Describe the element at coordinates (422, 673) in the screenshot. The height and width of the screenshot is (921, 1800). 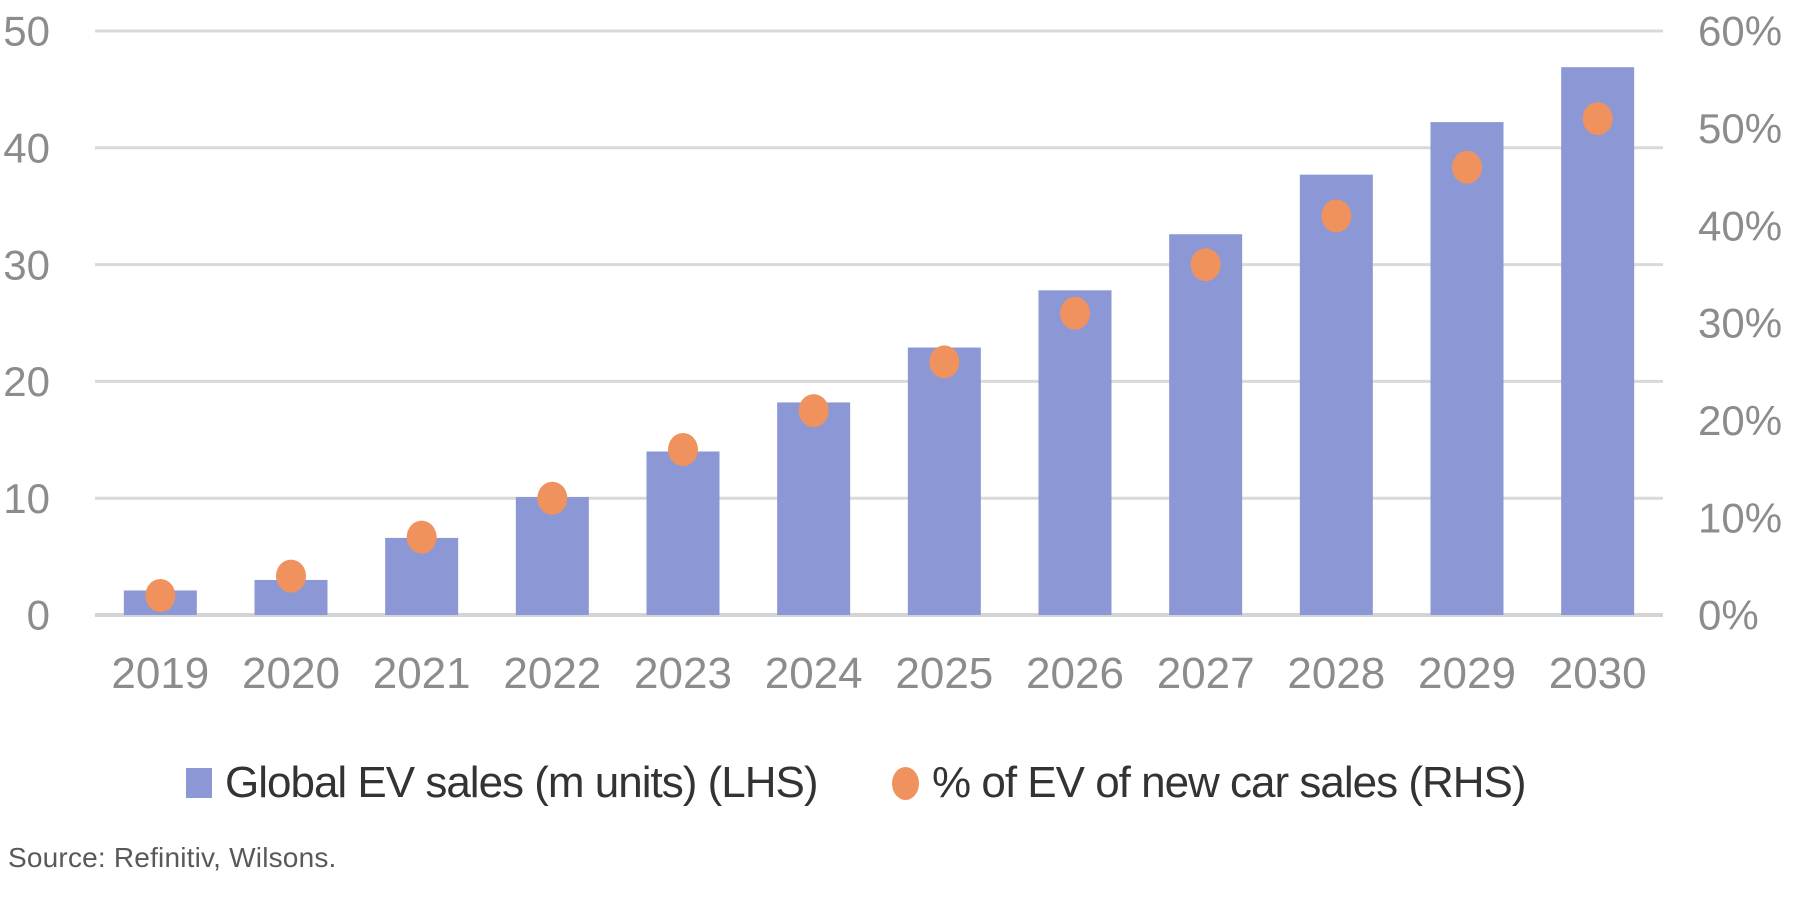
I see `x-axis-label-2021: 2021` at that location.